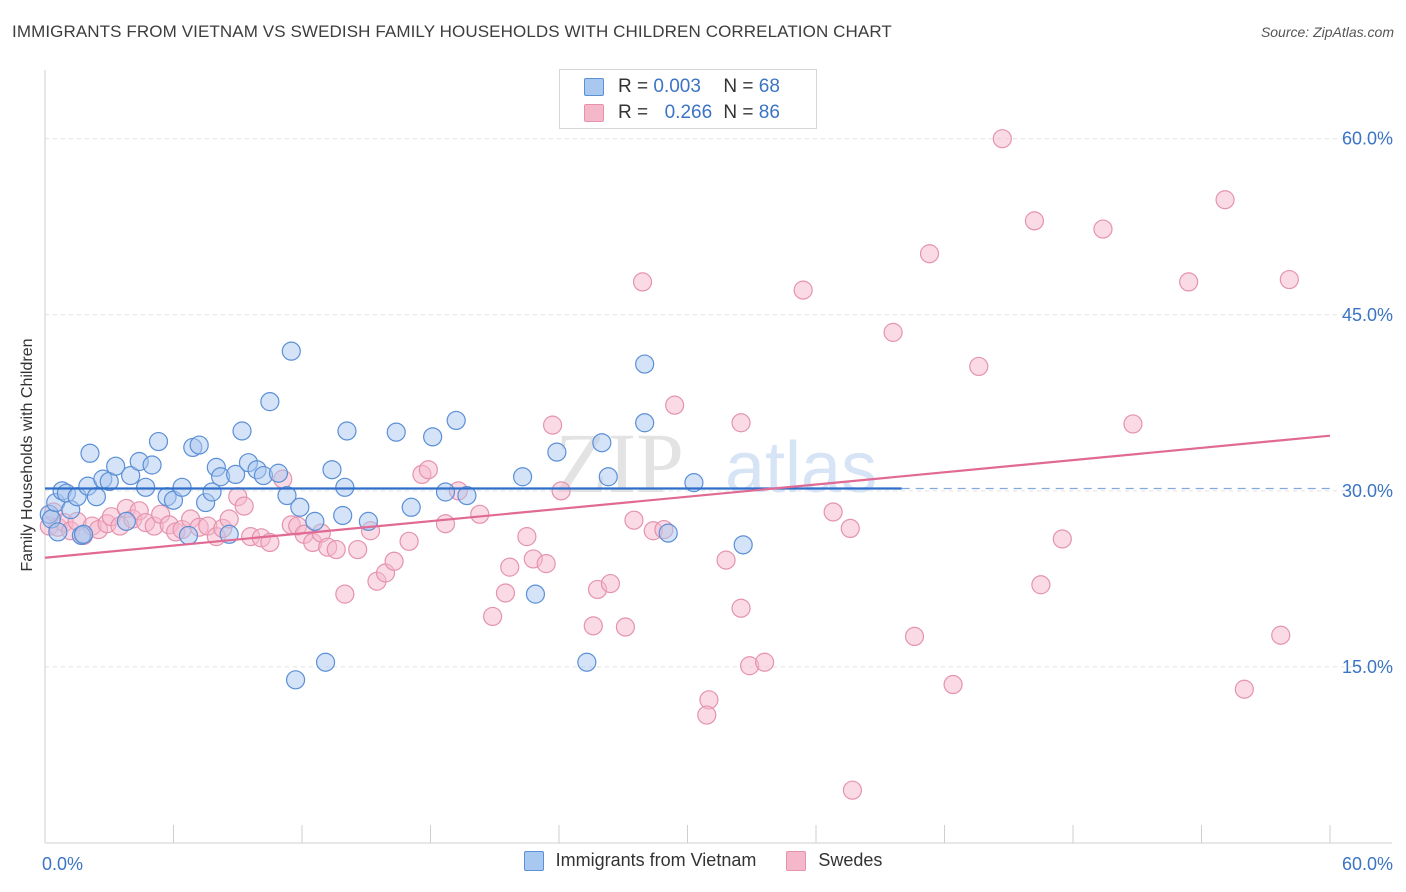  Describe the element at coordinates (1367, 864) in the screenshot. I see `x-tick-label: 60.0%` at that location.